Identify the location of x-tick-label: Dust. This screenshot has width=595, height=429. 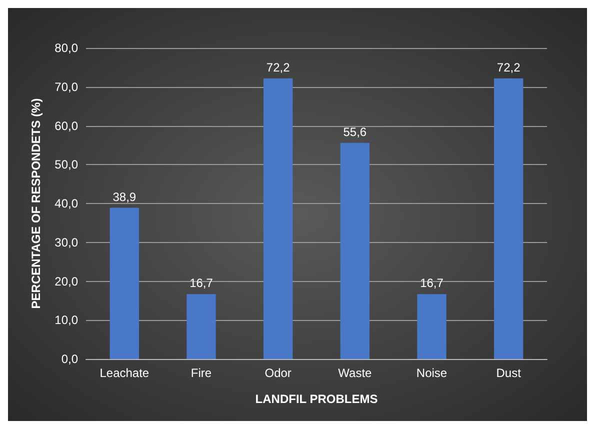
(509, 373).